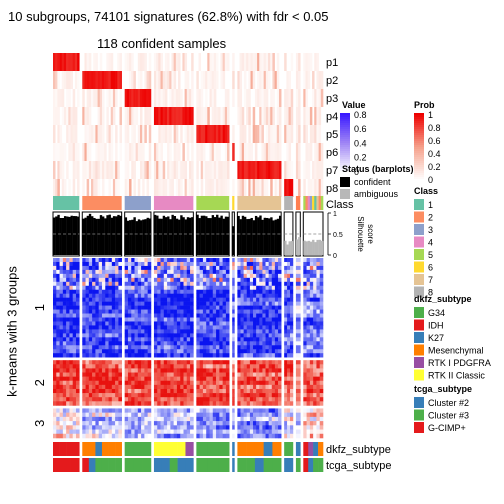  I want to click on prob-legend-gradient, so click(419, 178).